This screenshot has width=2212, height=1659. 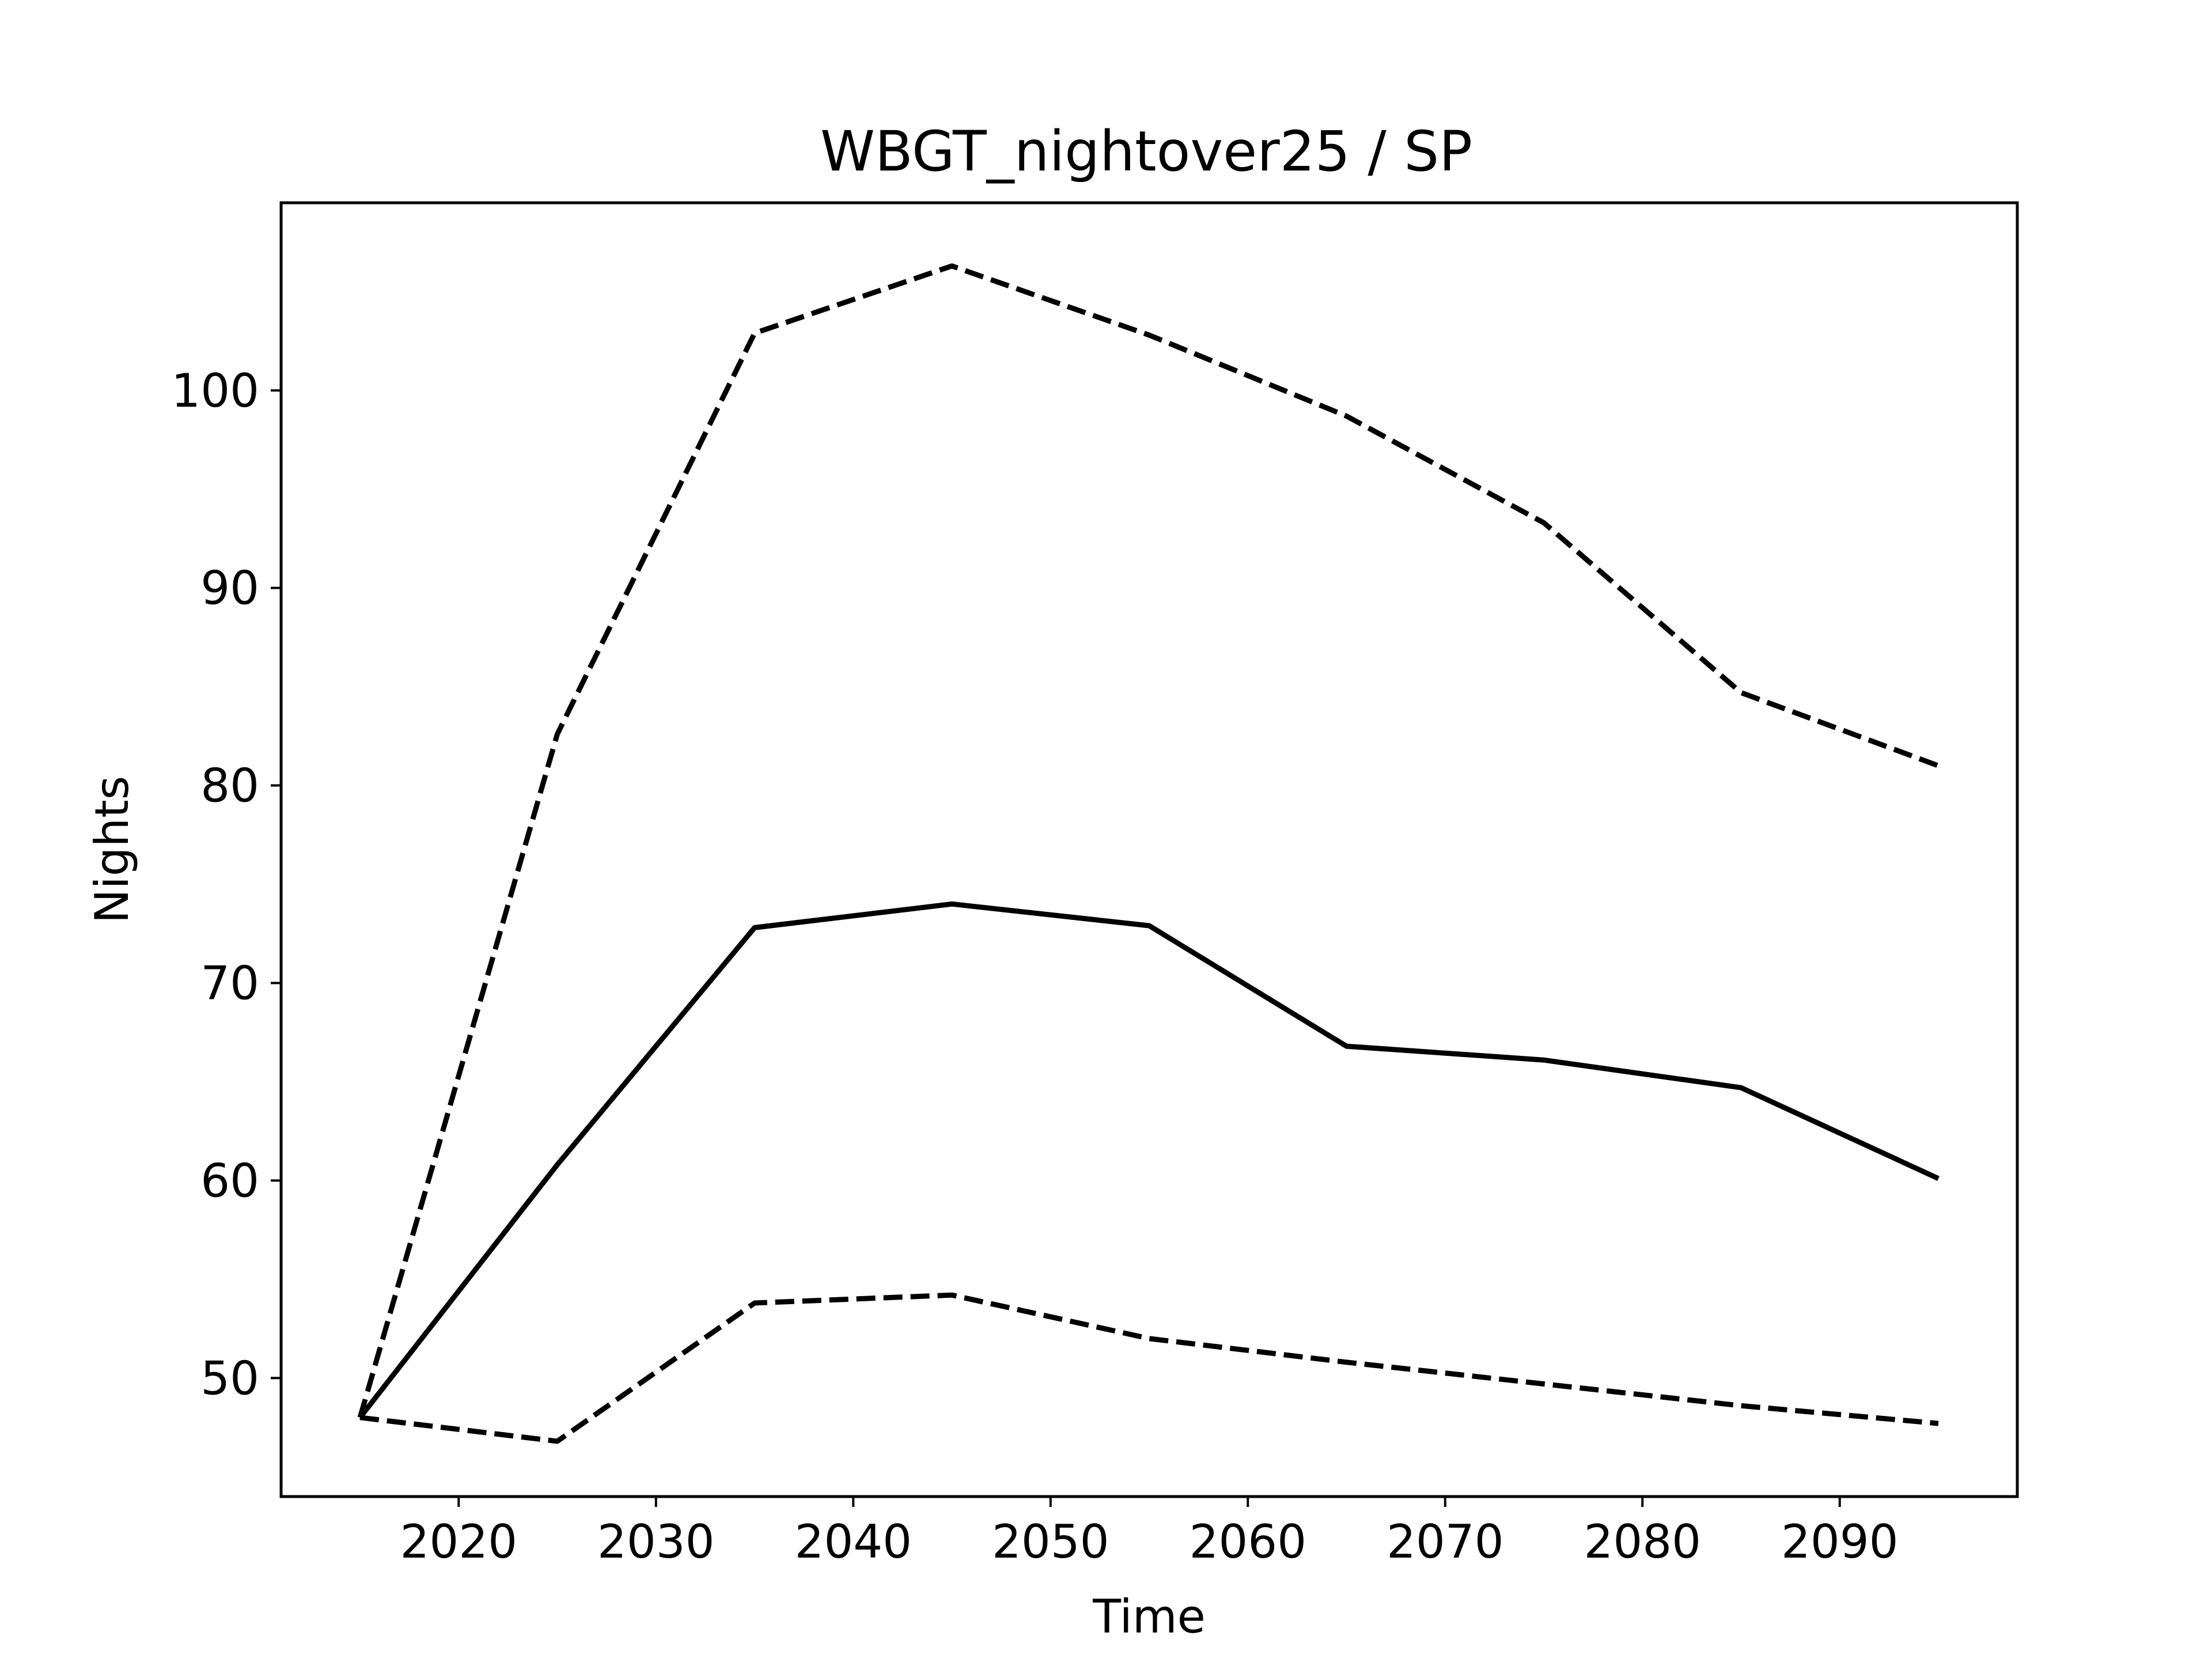 I want to click on x-tick-label: 2040, so click(x=853, y=1542).